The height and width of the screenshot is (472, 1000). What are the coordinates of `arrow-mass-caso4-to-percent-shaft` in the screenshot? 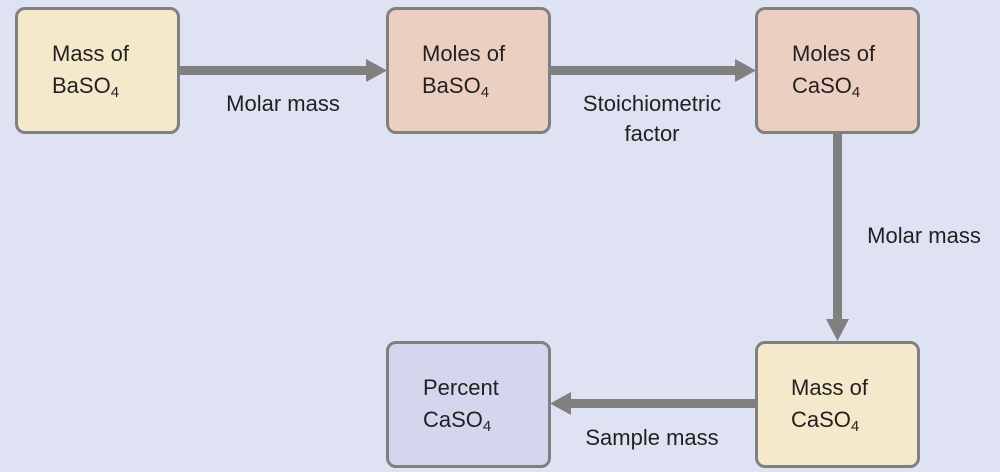 It's located at (663, 403).